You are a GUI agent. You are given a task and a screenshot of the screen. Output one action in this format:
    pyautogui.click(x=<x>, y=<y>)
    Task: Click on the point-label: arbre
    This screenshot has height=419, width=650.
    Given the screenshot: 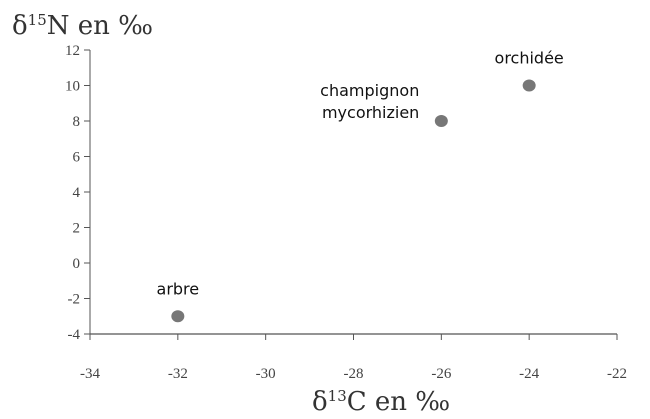 What is the action you would take?
    pyautogui.click(x=178, y=288)
    